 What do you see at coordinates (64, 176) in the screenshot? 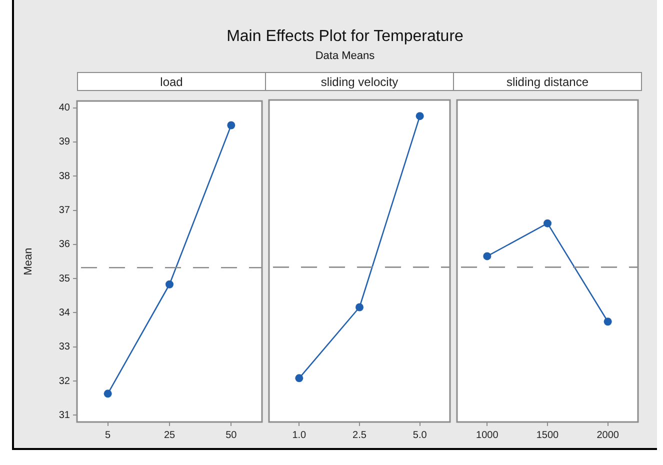
I see `y-tick-label: 38` at bounding box center [64, 176].